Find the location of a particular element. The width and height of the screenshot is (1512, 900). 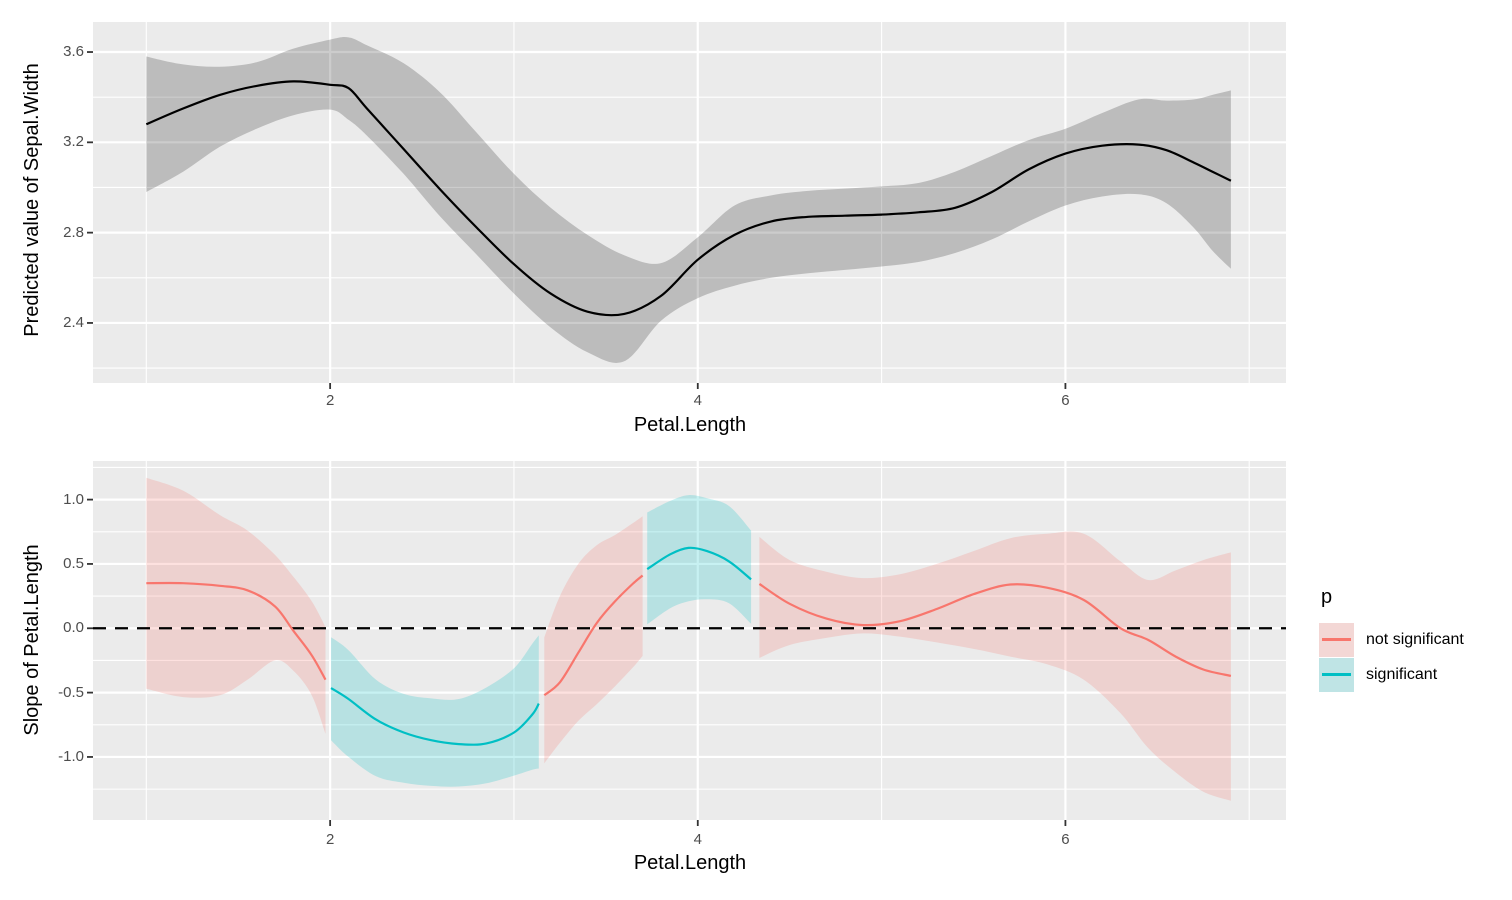

top-x-axis-title: Petal.Length is located at coordinates (690, 425).